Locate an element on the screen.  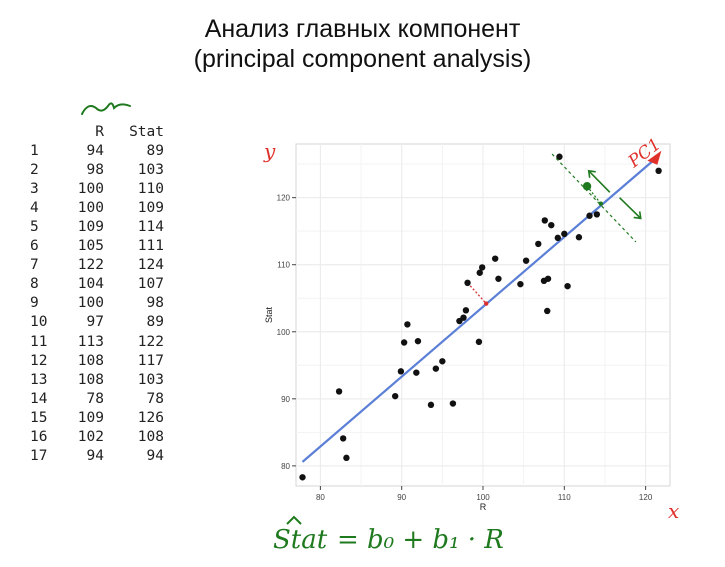
row-r: 102 is located at coordinates (90, 437).